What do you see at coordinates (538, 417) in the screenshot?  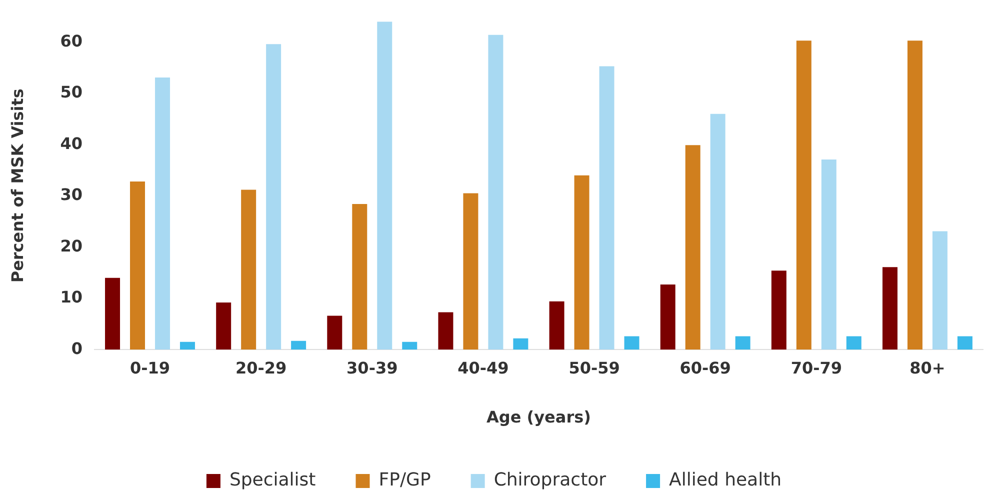 I see `x-axis-title: Age (years)` at bounding box center [538, 417].